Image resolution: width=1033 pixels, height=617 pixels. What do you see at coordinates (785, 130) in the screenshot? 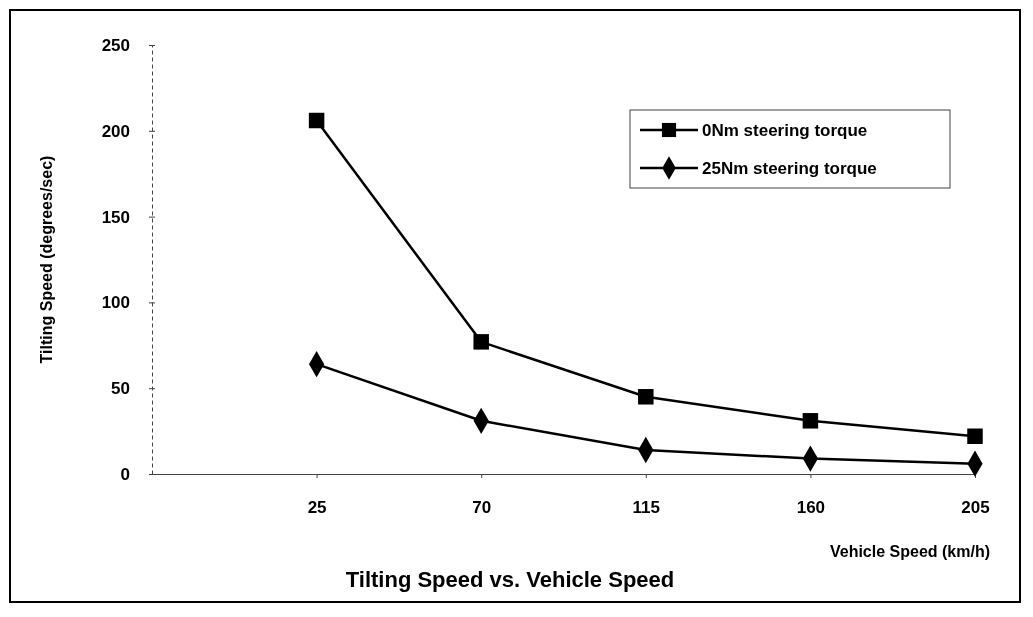
I see `legend-label: 0Nm steering torque` at bounding box center [785, 130].